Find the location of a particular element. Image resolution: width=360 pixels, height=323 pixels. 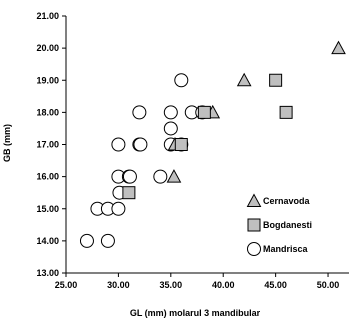

legend: Cernavoda Bogdanesti Mandrisca is located at coordinates (293, 225).